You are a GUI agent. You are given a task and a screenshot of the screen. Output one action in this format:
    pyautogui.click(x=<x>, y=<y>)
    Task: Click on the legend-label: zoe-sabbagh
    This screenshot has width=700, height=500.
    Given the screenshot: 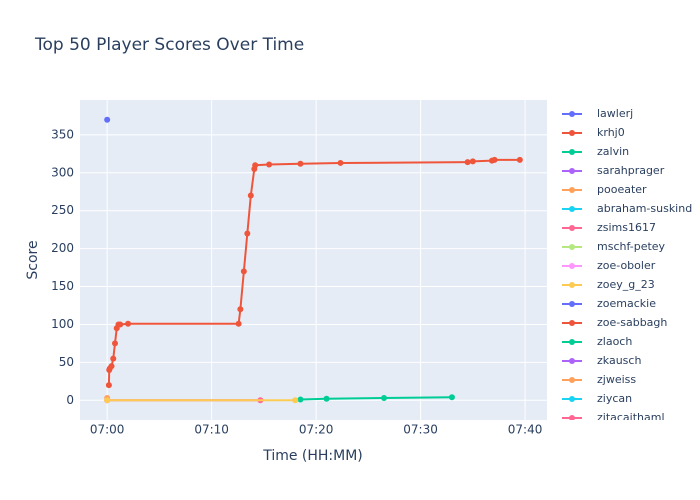 What is the action you would take?
    pyautogui.click(x=632, y=322)
    